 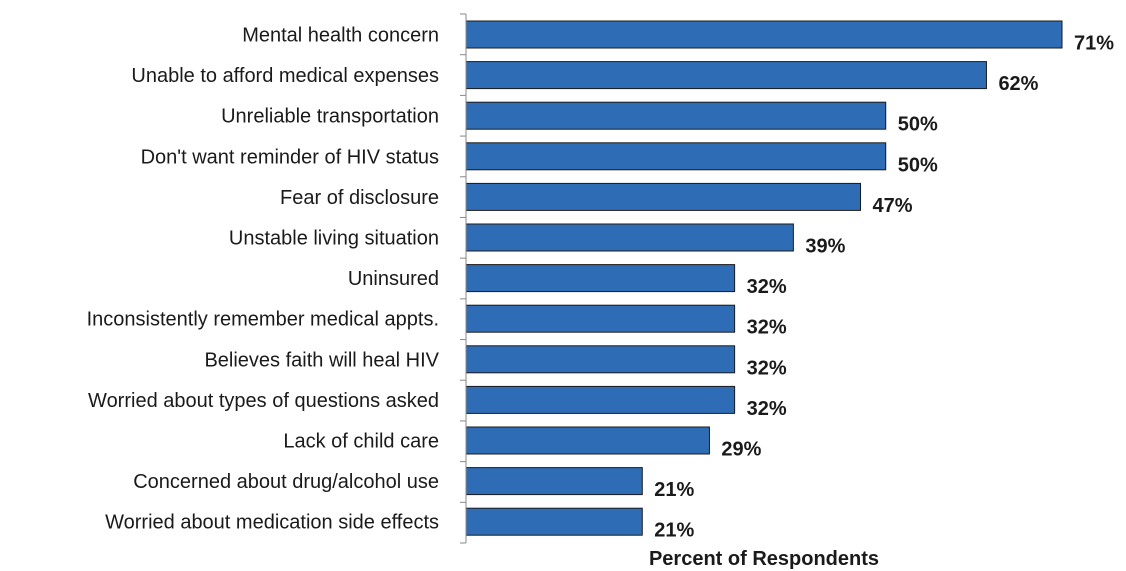 I want to click on data-label: 39%, so click(x=825, y=247).